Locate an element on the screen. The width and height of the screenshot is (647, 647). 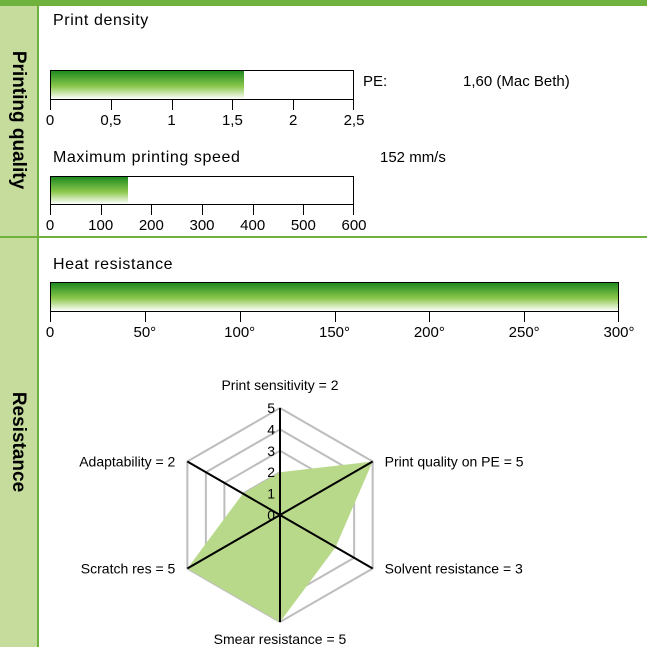
top-accent-bar is located at coordinates (323, 3).